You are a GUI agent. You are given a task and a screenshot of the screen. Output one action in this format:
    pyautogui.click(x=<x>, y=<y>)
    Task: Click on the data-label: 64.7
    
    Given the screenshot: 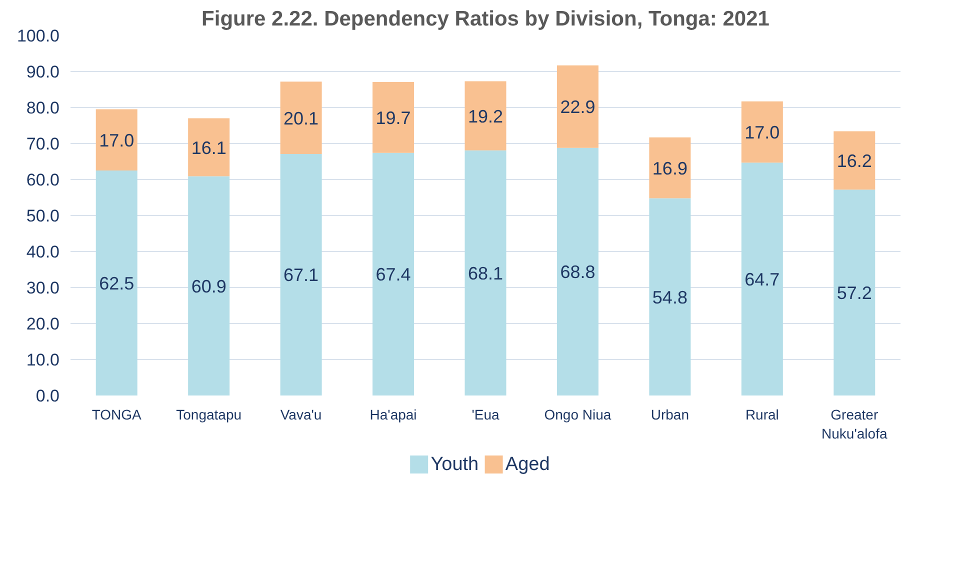 What is the action you would take?
    pyautogui.click(x=762, y=280)
    